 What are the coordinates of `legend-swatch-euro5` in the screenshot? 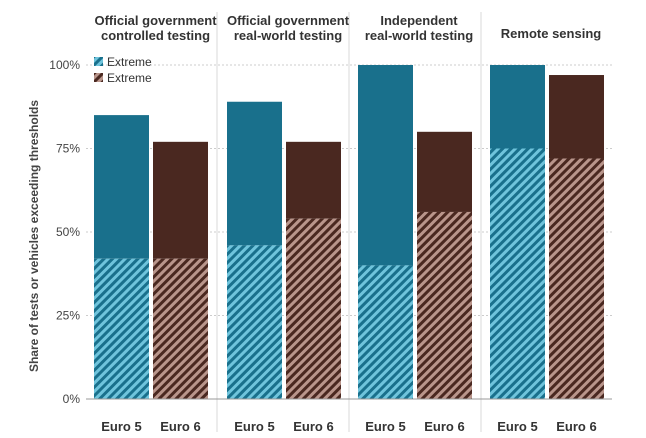 It's located at (98, 61).